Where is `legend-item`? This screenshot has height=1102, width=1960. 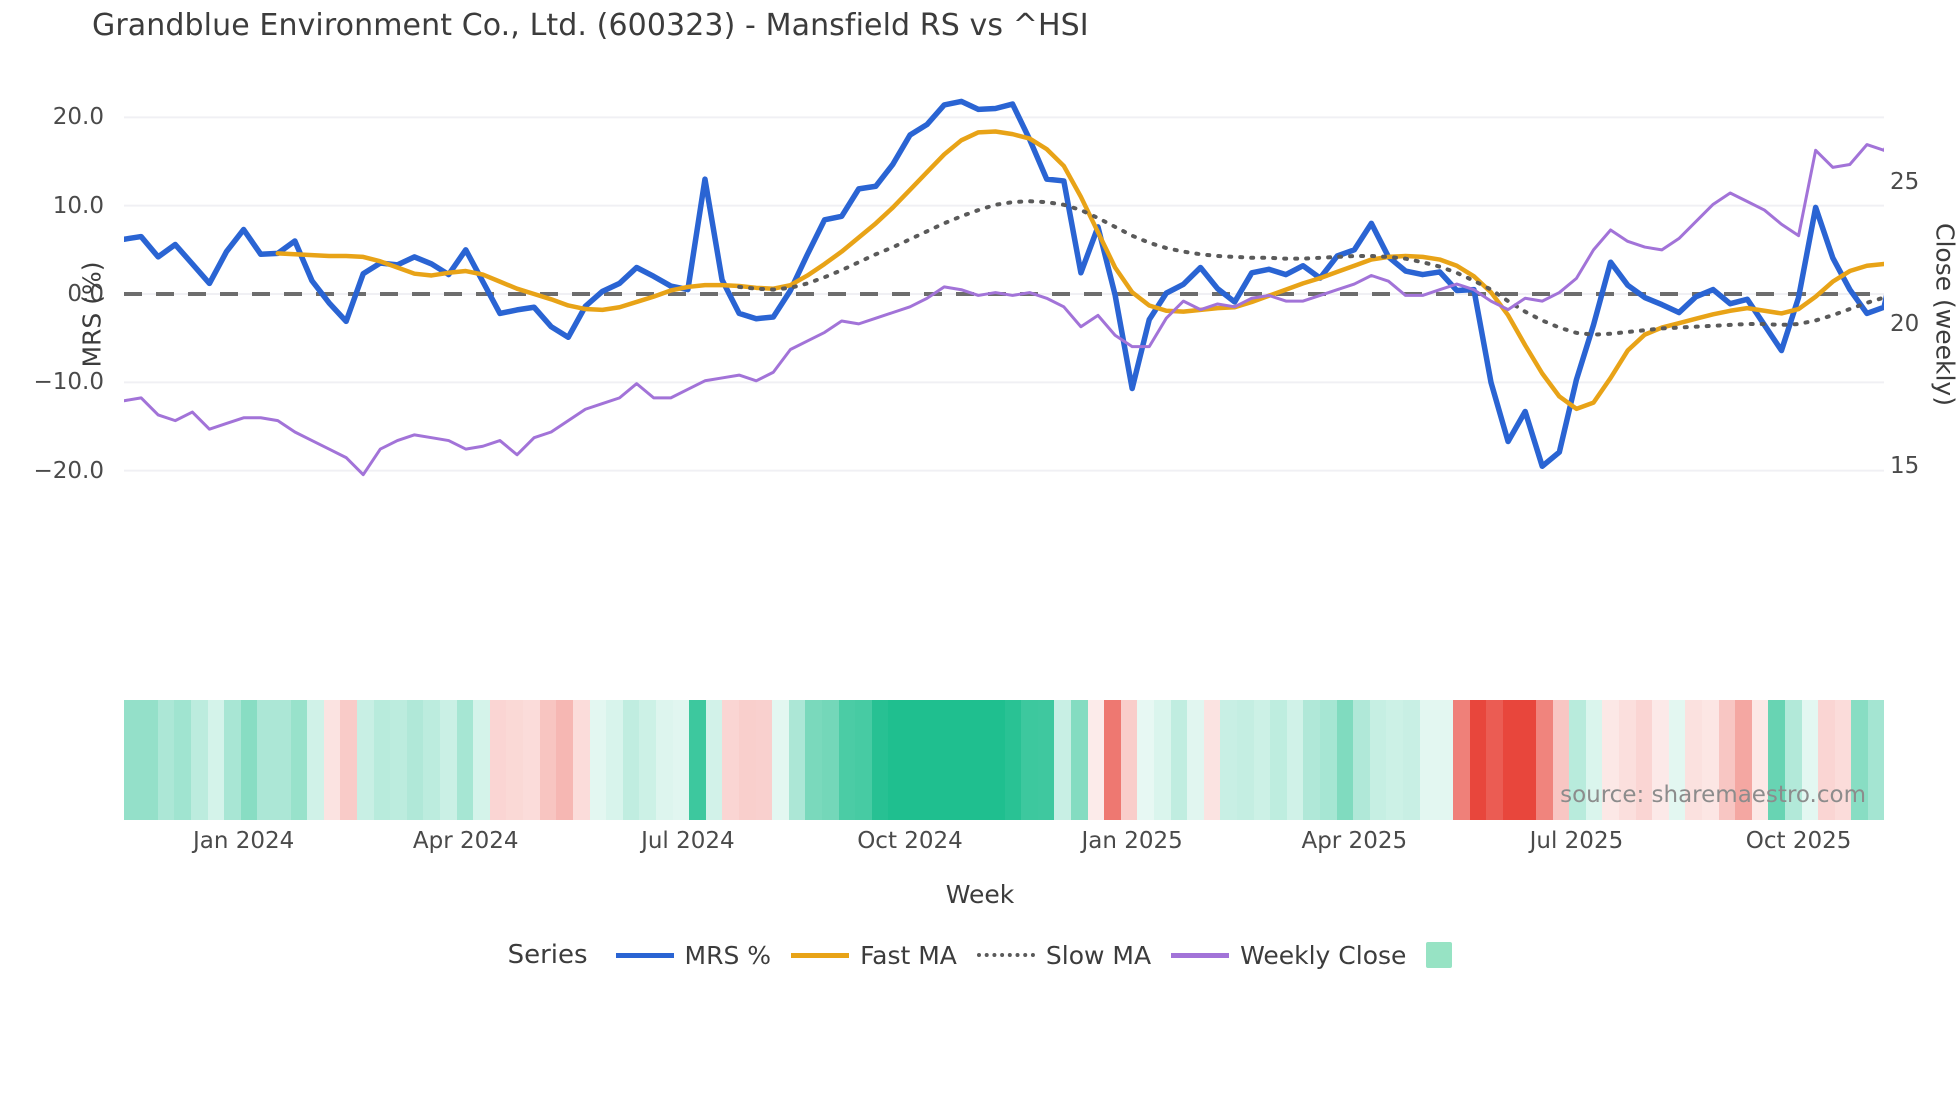
legend-item is located at coordinates (1439, 955).